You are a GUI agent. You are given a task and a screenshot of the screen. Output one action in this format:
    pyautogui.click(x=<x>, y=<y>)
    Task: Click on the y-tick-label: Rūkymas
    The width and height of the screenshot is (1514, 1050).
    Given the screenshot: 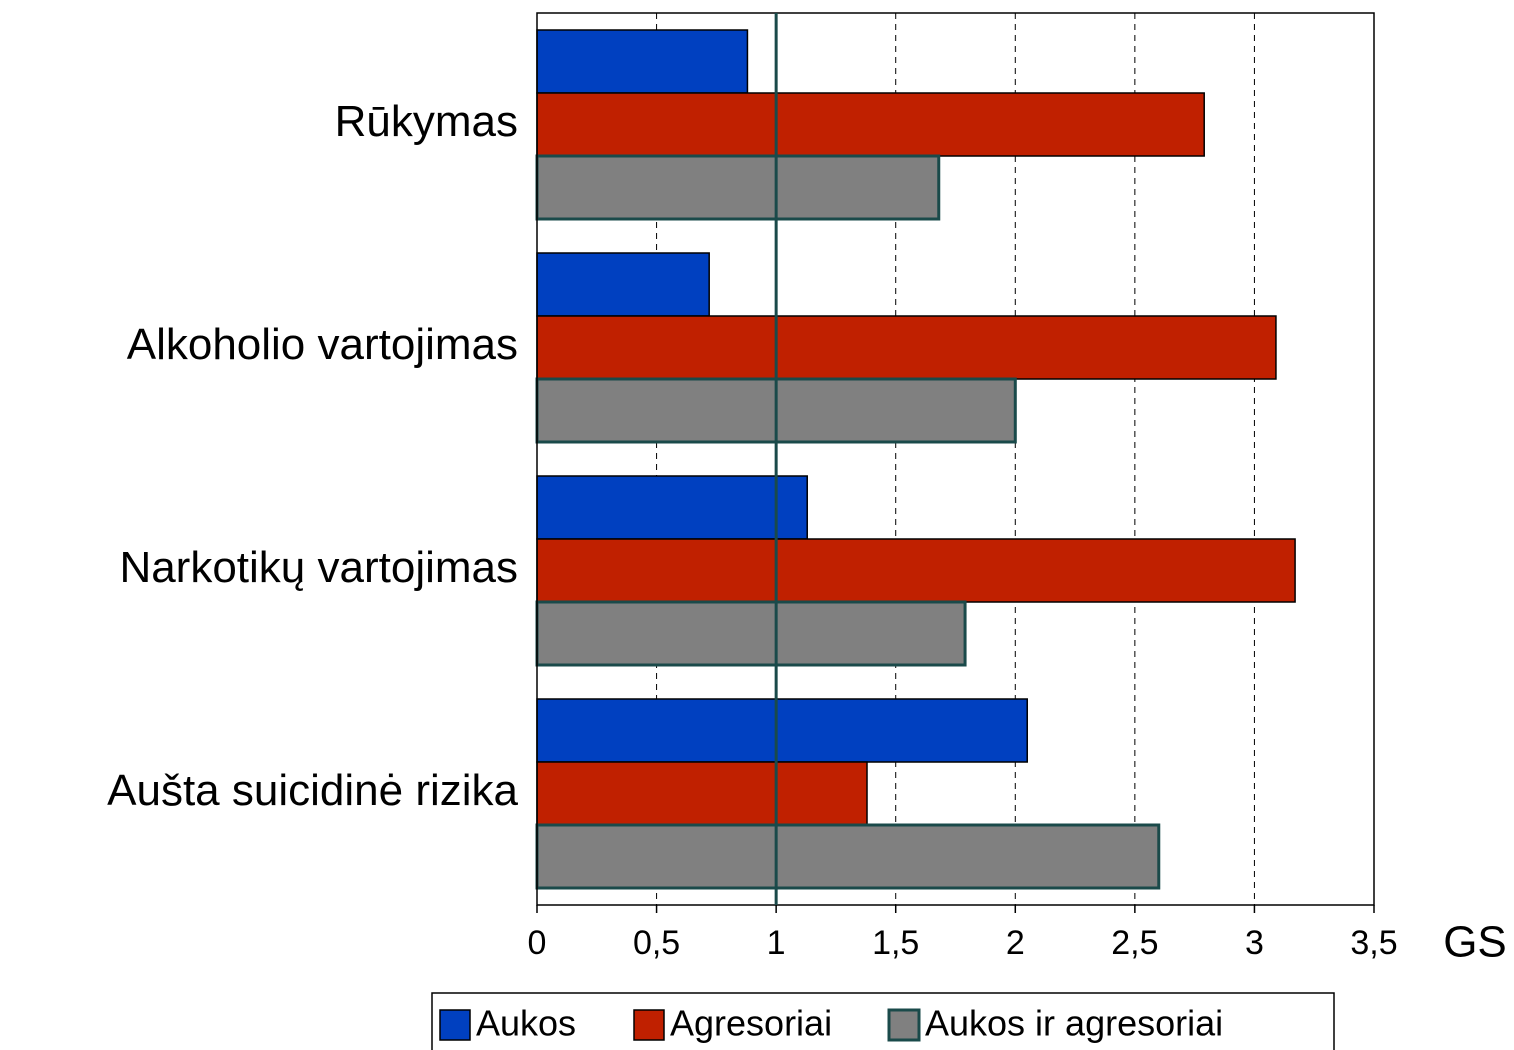 What is the action you would take?
    pyautogui.click(x=426, y=121)
    